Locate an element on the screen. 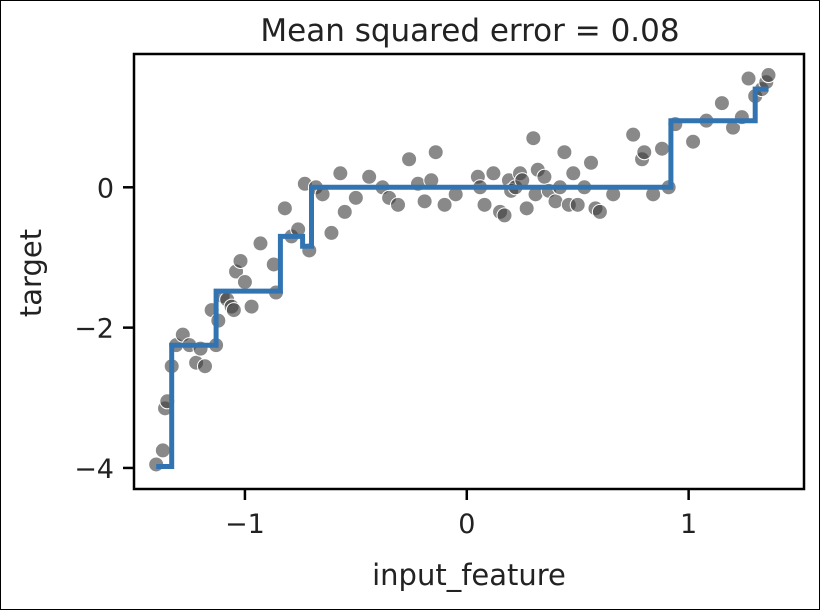  y-axis-label: target is located at coordinates (31, 273).